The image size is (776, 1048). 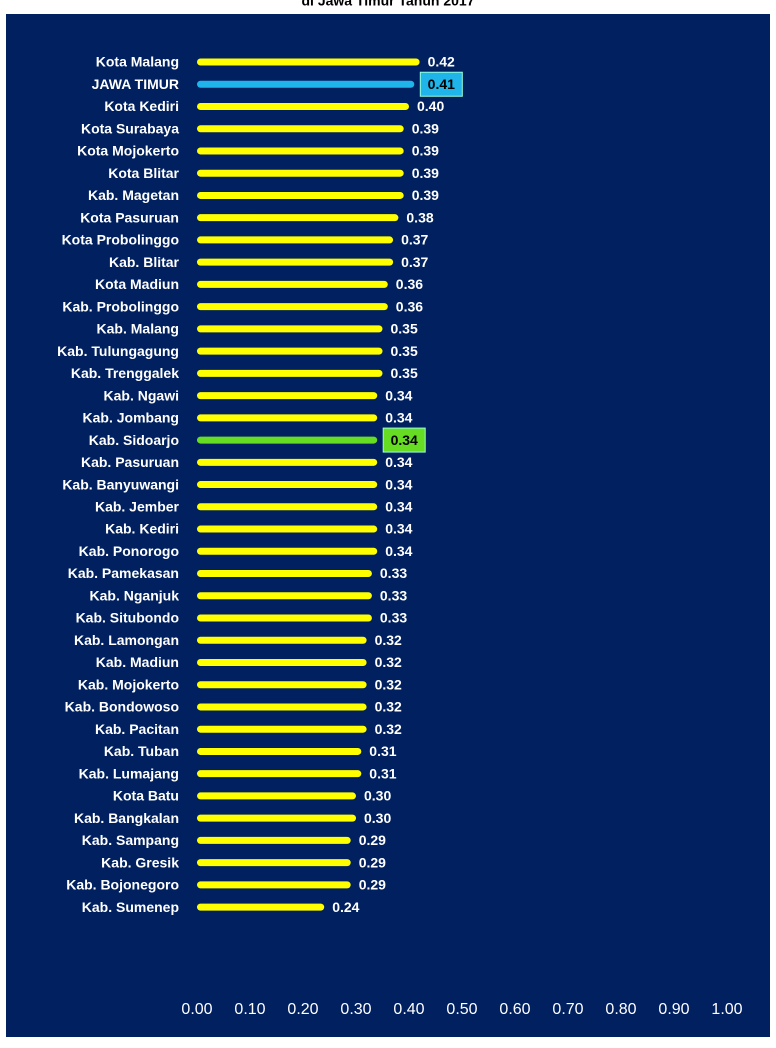 I want to click on x-tick-label: 0.50, so click(x=461, y=1009).